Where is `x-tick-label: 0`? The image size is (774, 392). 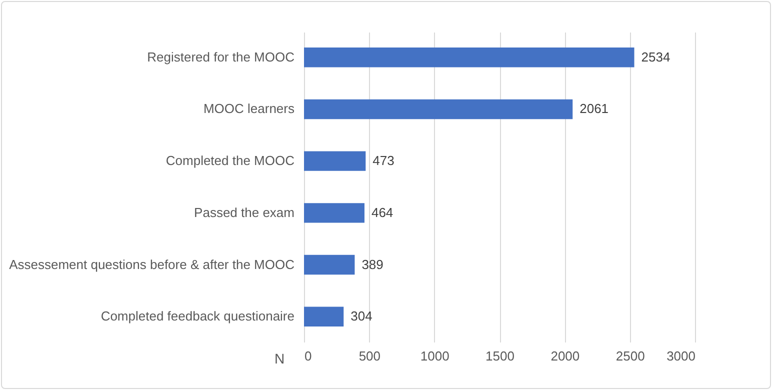
x-tick-label: 0 is located at coordinates (308, 356).